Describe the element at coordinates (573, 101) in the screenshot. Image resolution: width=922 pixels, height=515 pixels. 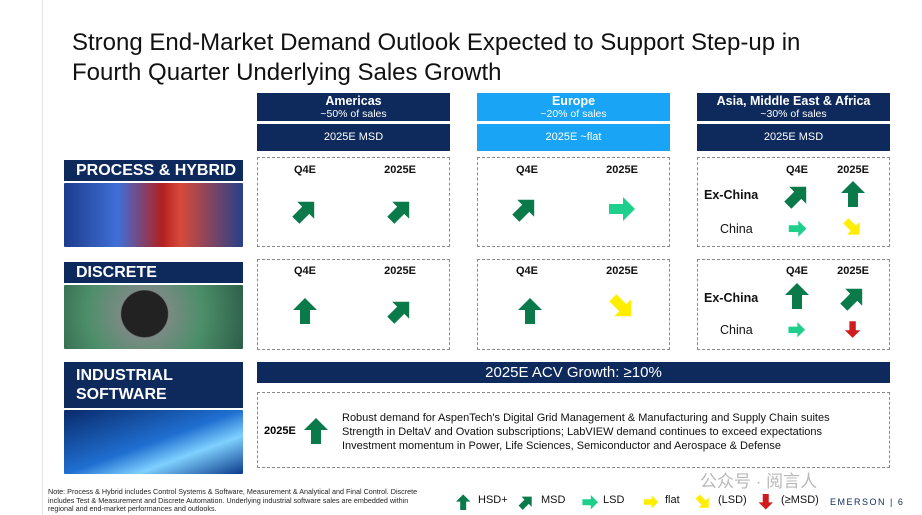
I see `region-name: Europe` at that location.